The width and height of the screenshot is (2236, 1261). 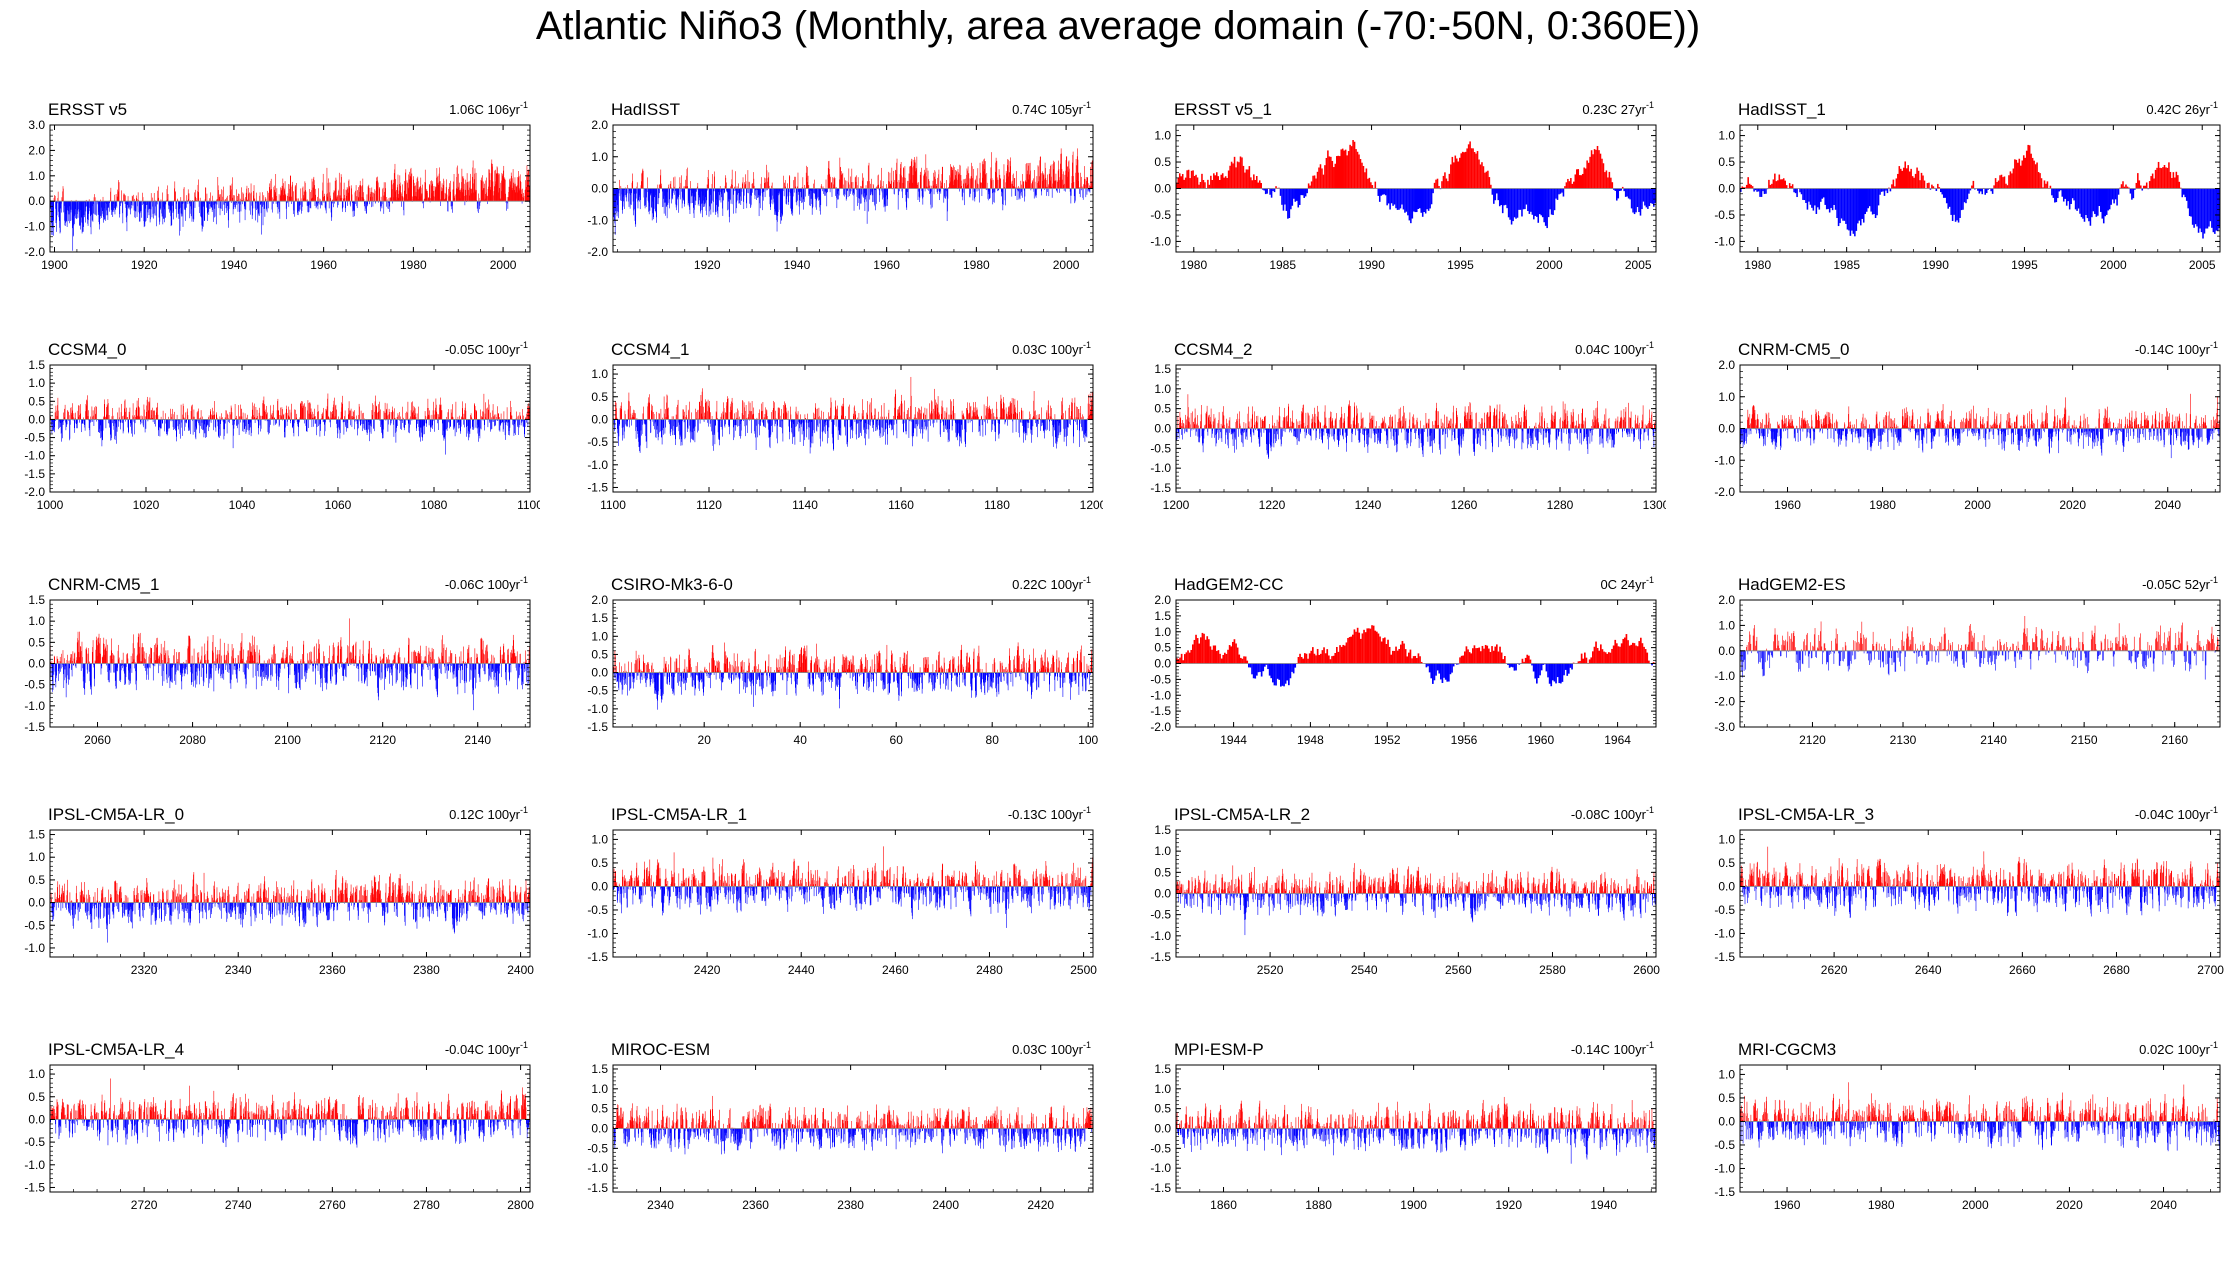 What do you see at coordinates (1618, 108) in the screenshot?
I see `trend-label: 0.23C 27yr-1` at bounding box center [1618, 108].